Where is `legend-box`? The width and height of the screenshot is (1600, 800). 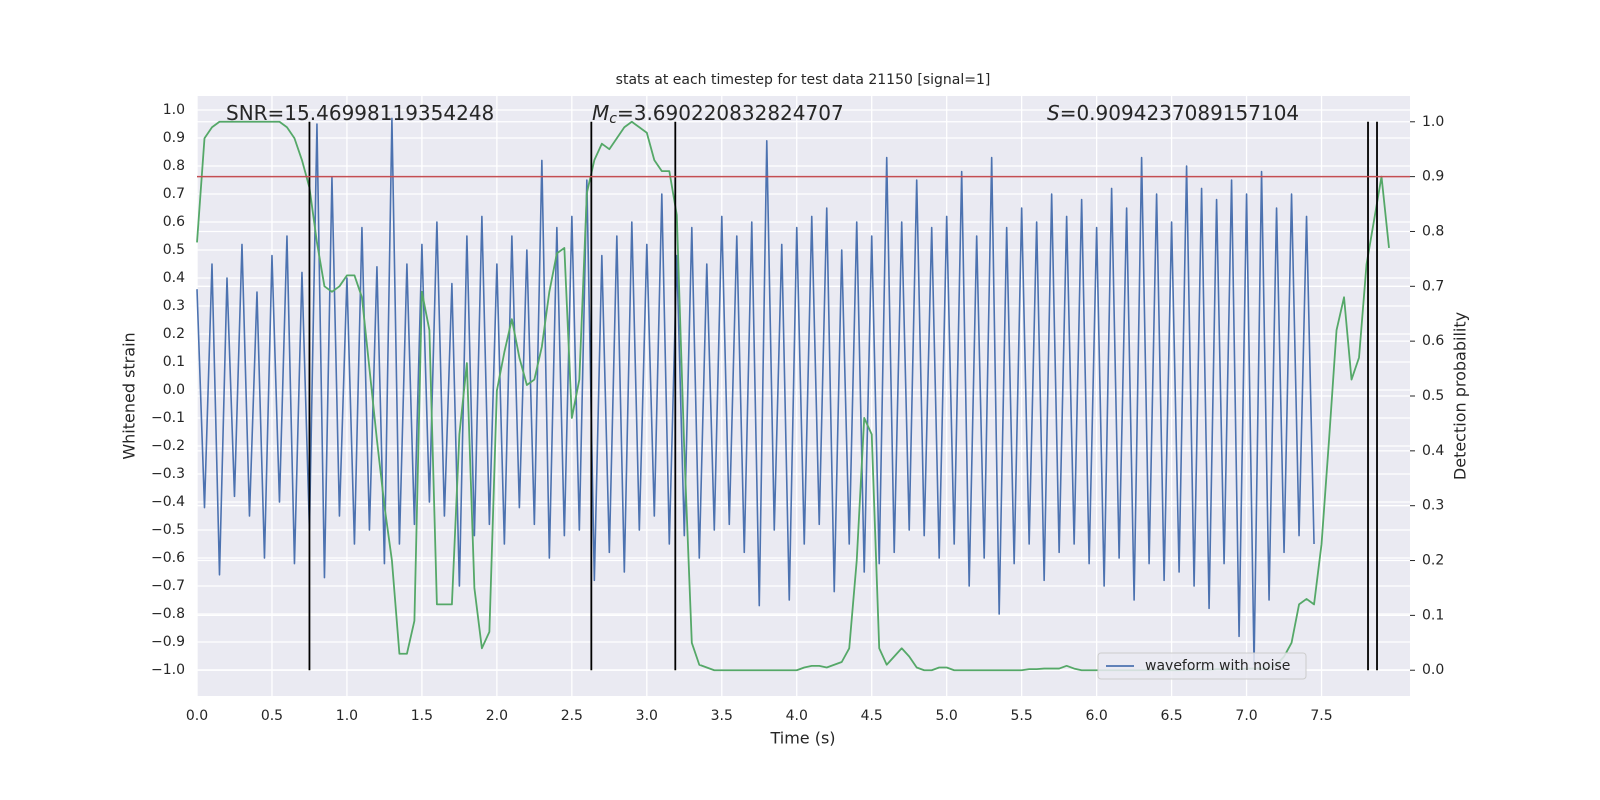 legend-box is located at coordinates (1202, 666).